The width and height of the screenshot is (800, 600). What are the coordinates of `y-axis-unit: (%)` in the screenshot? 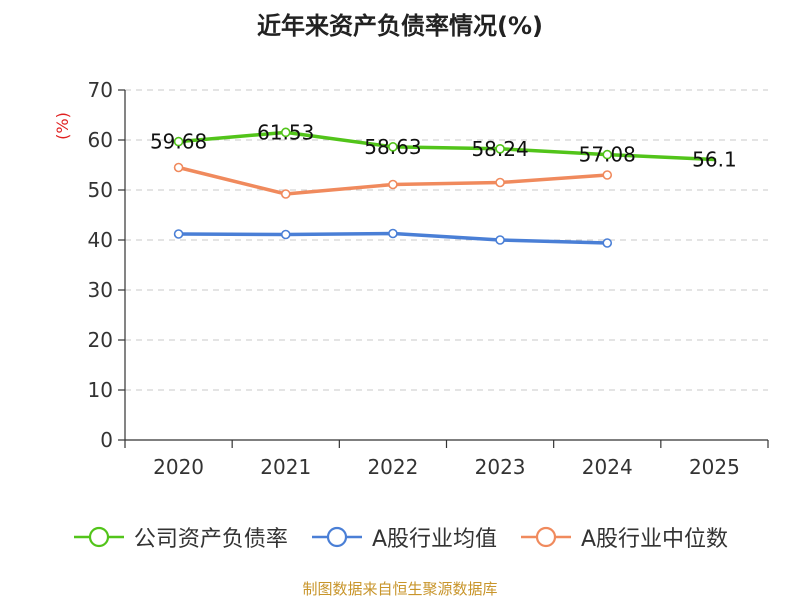 It's located at (62, 126).